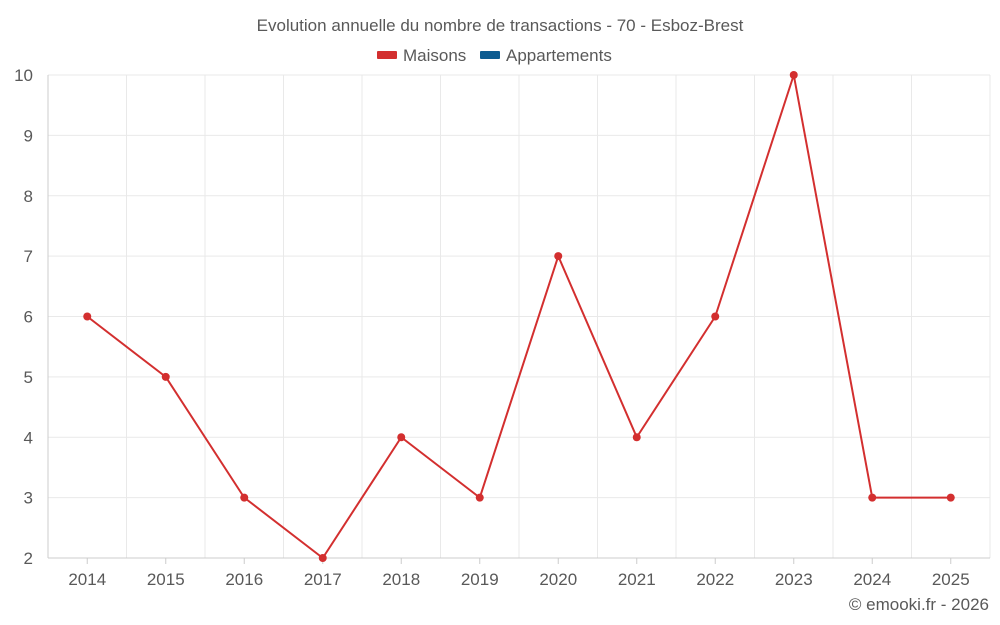 The width and height of the screenshot is (1000, 625). I want to click on x-tick-label: 2025, so click(951, 579).